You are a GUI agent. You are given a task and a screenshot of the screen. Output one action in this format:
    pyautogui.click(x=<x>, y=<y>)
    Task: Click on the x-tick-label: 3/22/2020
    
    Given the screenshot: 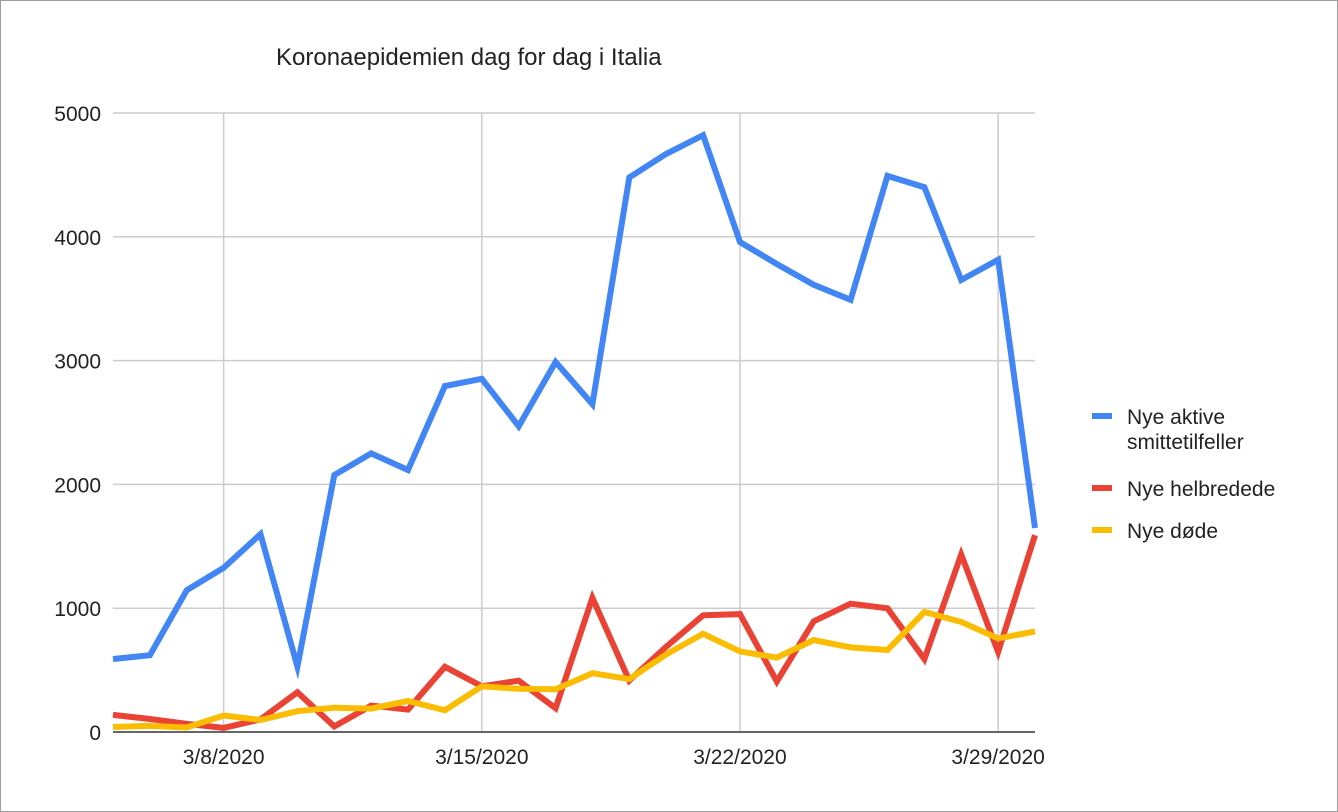 What is the action you would take?
    pyautogui.click(x=739, y=757)
    